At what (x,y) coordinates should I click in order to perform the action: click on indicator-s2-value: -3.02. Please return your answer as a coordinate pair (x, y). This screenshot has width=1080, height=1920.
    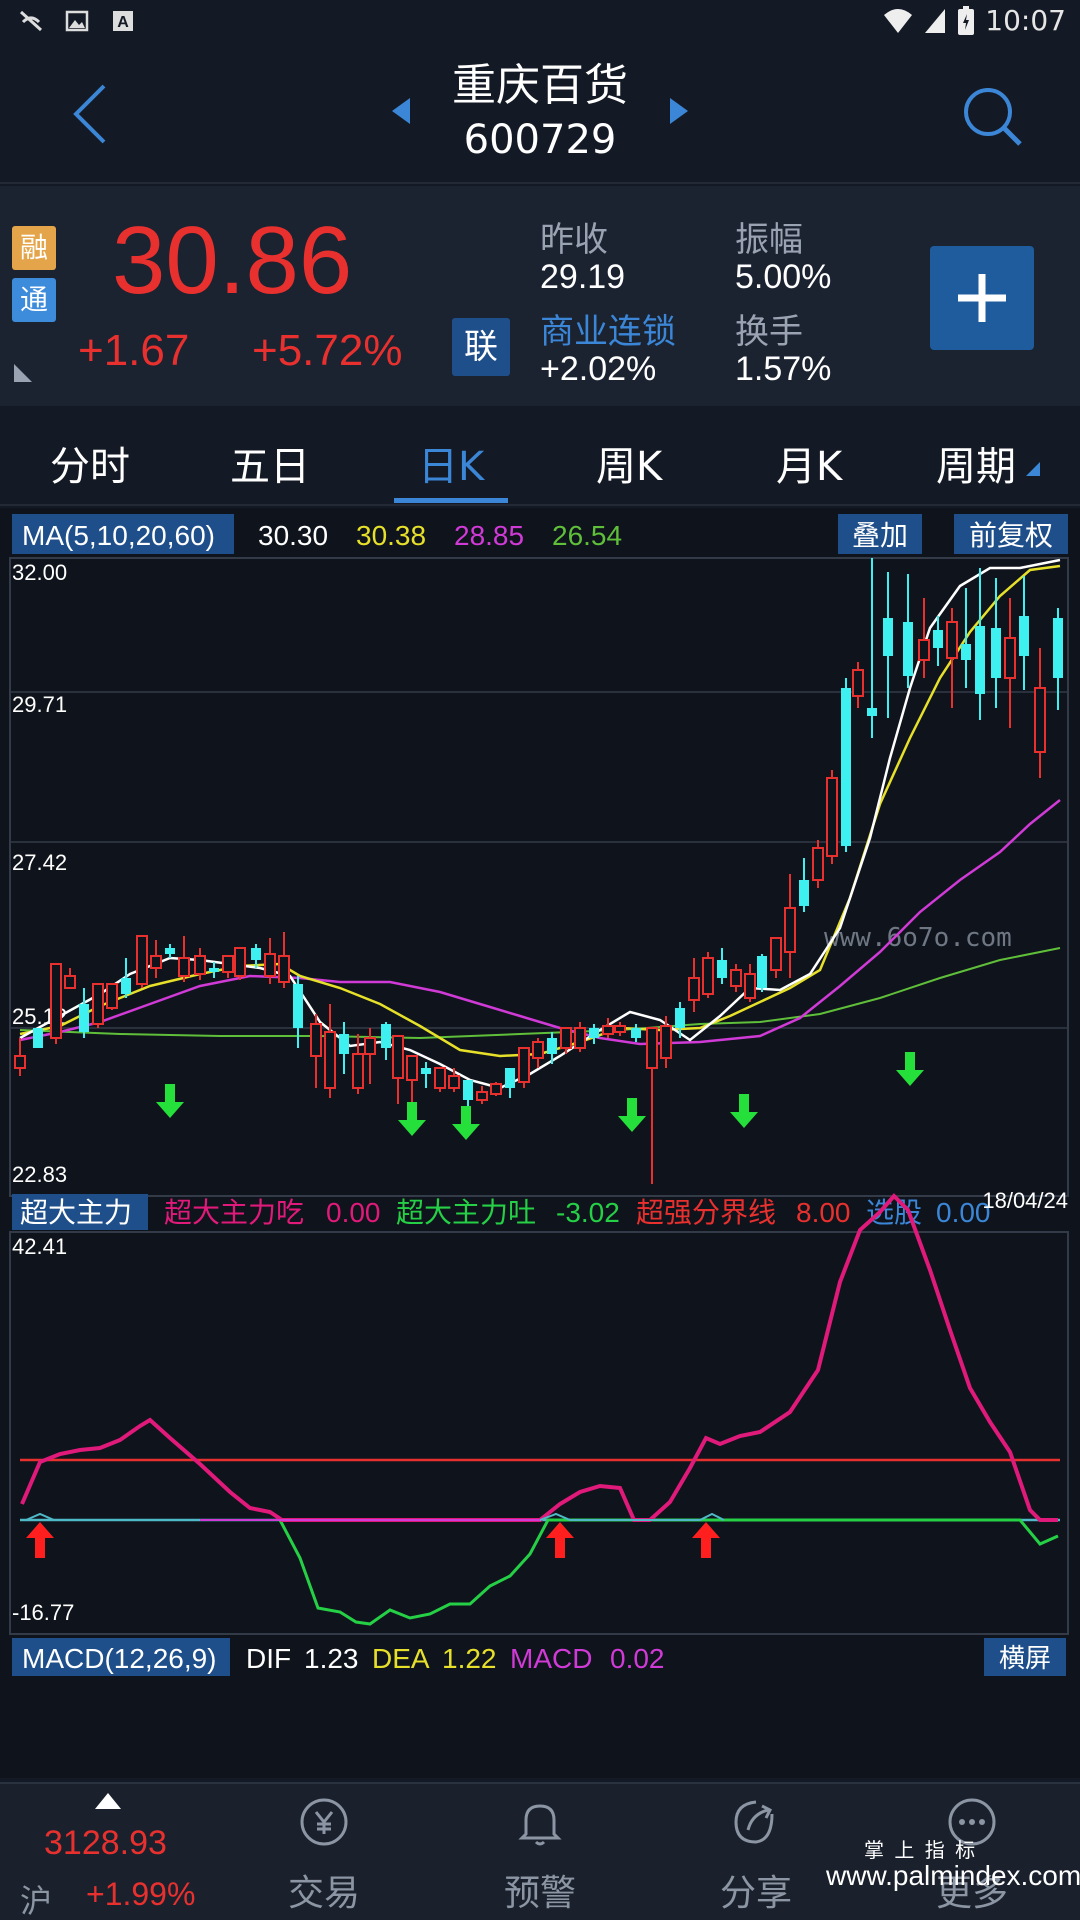
    Looking at the image, I should click on (588, 1212).